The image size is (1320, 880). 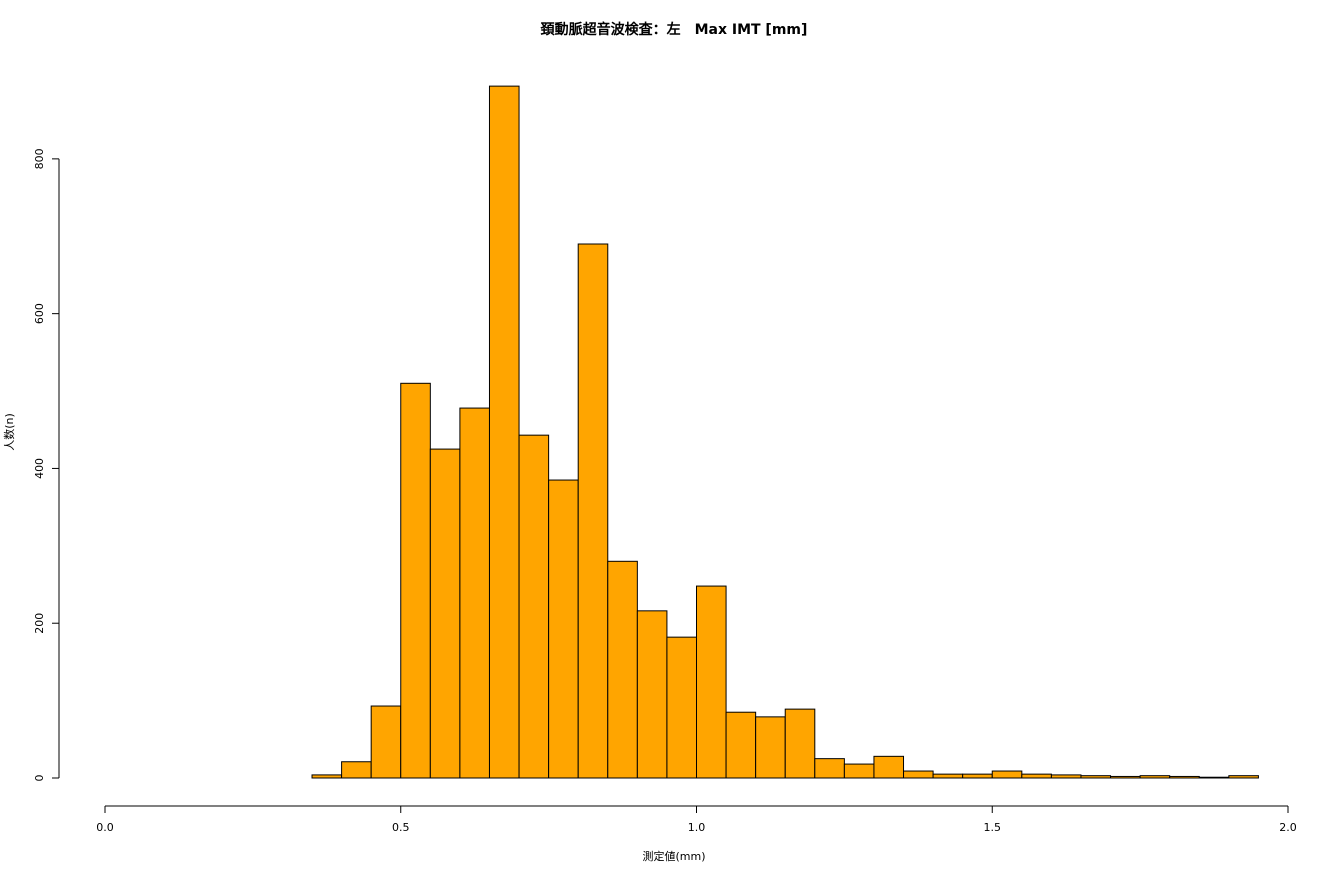 I want to click on y-tick-label: 200, so click(x=39, y=623).